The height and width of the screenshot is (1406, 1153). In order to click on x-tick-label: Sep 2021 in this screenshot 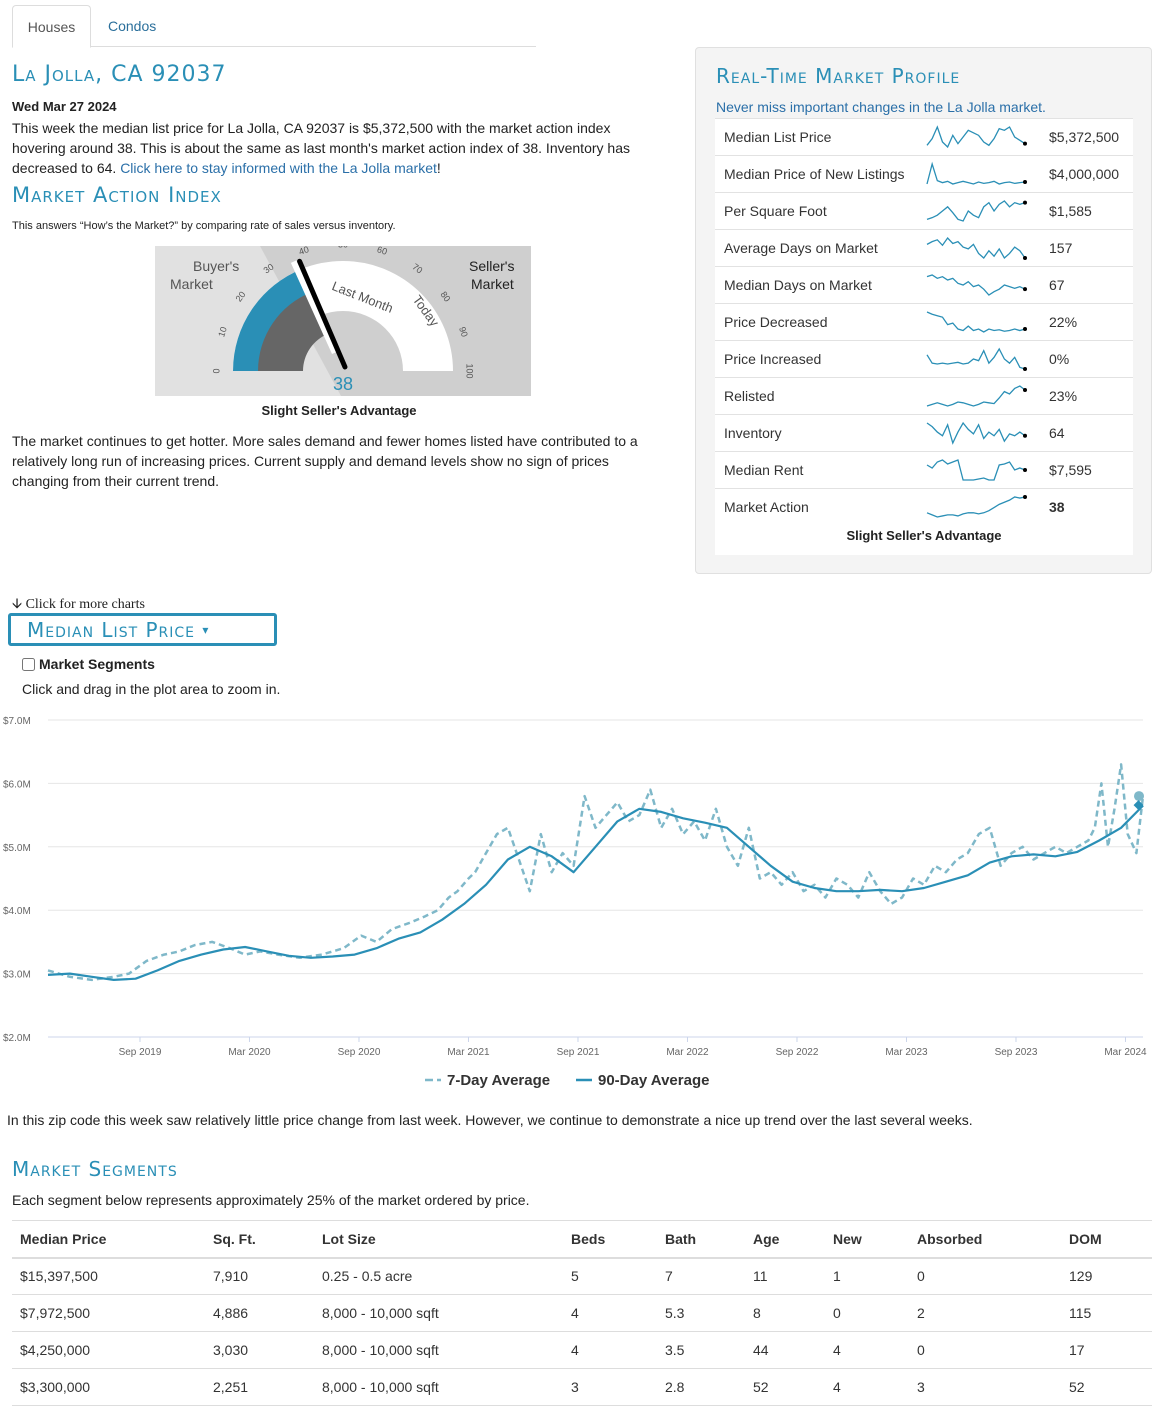, I will do `click(578, 1052)`.